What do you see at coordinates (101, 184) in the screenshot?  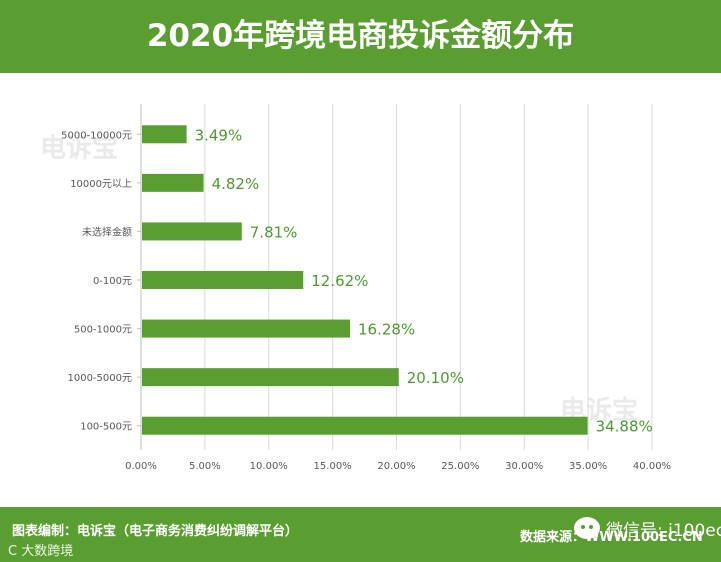 I see `category-label: 10000元以上` at bounding box center [101, 184].